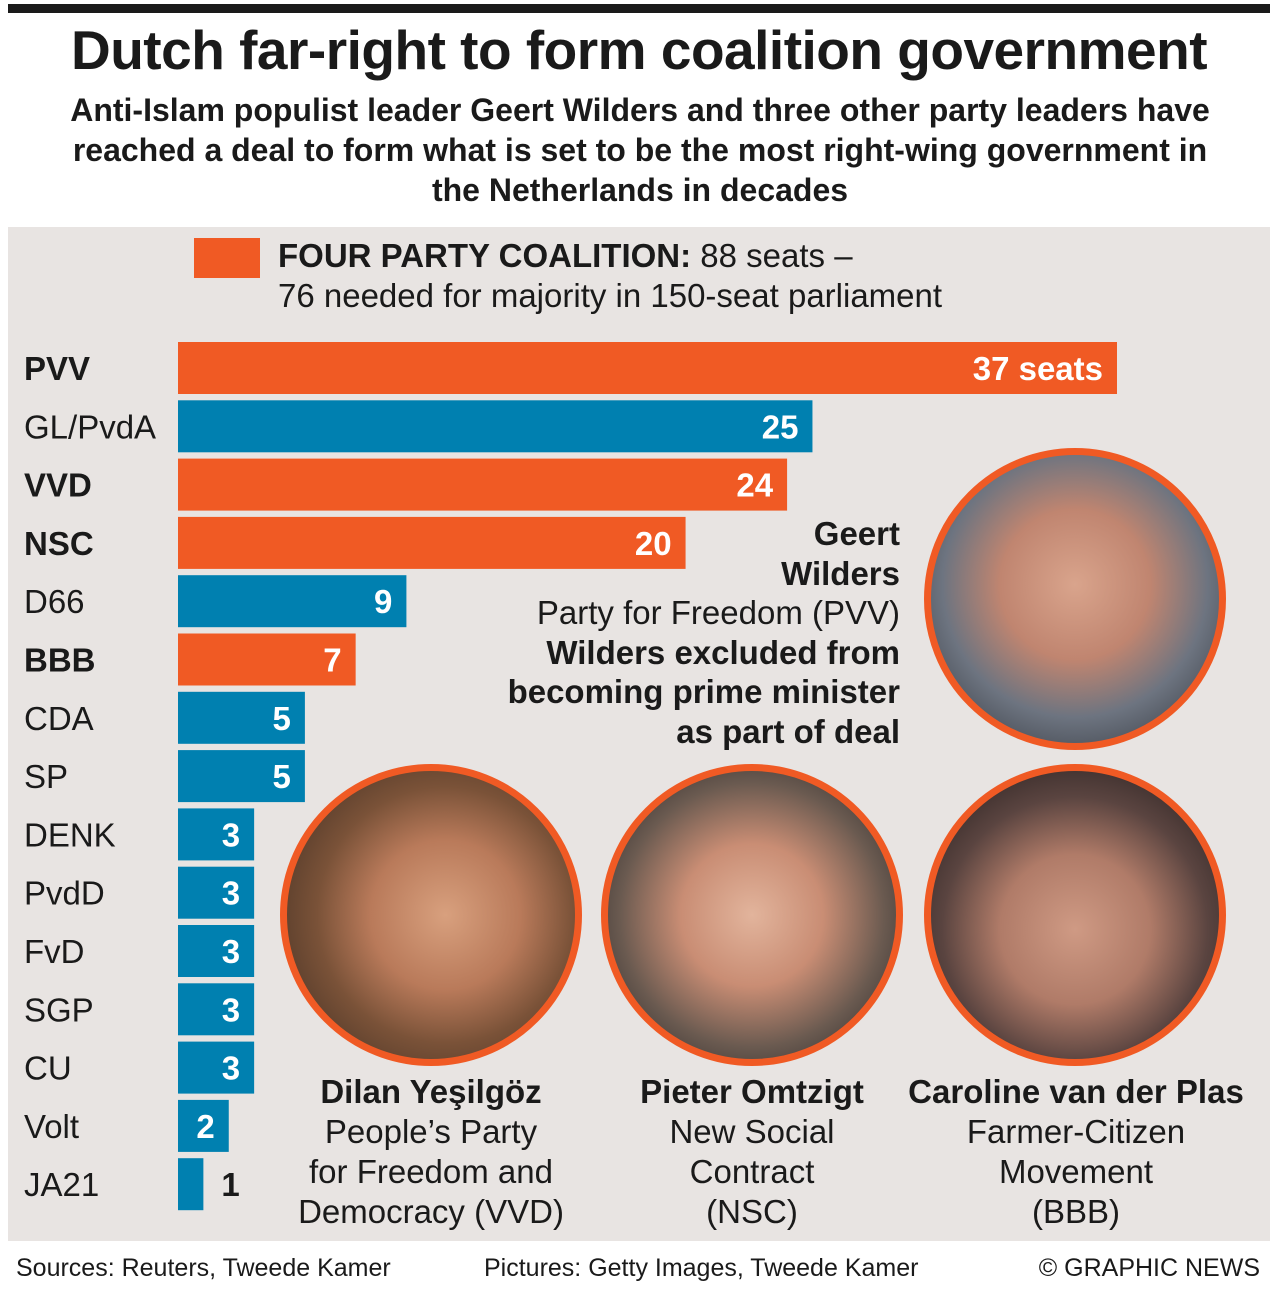  Describe the element at coordinates (48, 1068) in the screenshot. I see `category-label: CU` at that location.